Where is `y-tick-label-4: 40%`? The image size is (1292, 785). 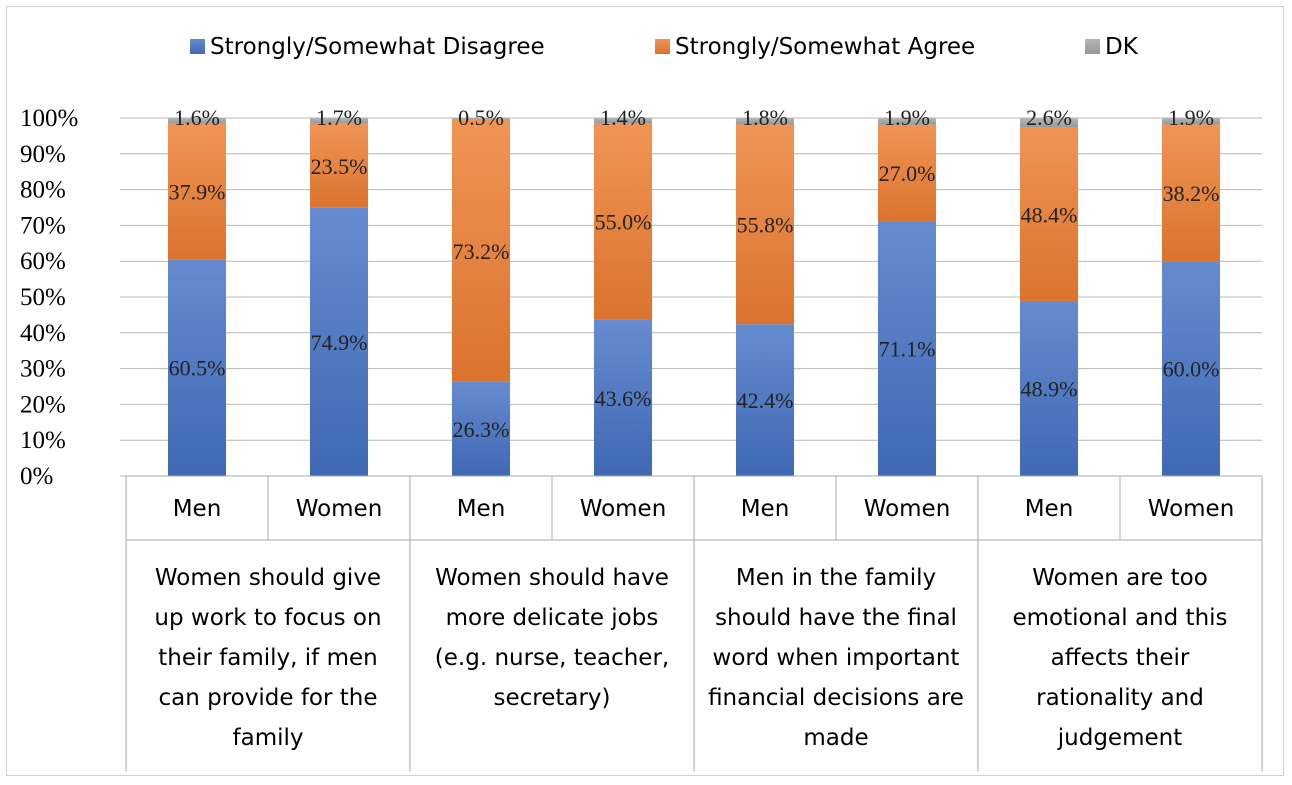 y-tick-label-4: 40% is located at coordinates (43, 333).